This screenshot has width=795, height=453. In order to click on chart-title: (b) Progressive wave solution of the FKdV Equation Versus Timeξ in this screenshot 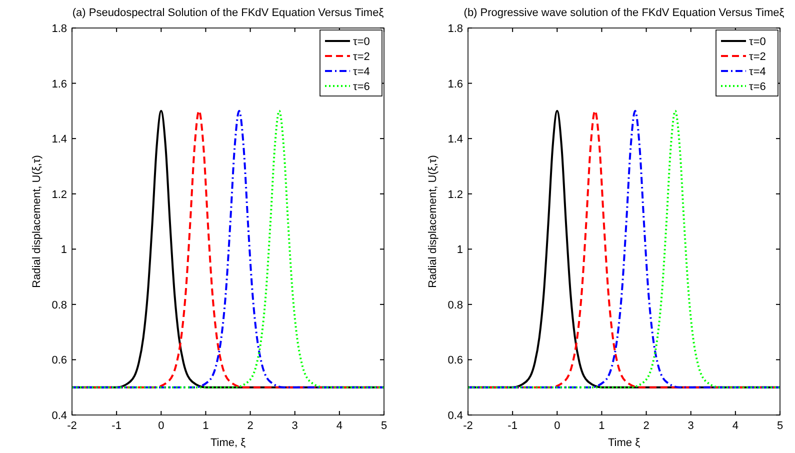, I will do `click(624, 13)`.